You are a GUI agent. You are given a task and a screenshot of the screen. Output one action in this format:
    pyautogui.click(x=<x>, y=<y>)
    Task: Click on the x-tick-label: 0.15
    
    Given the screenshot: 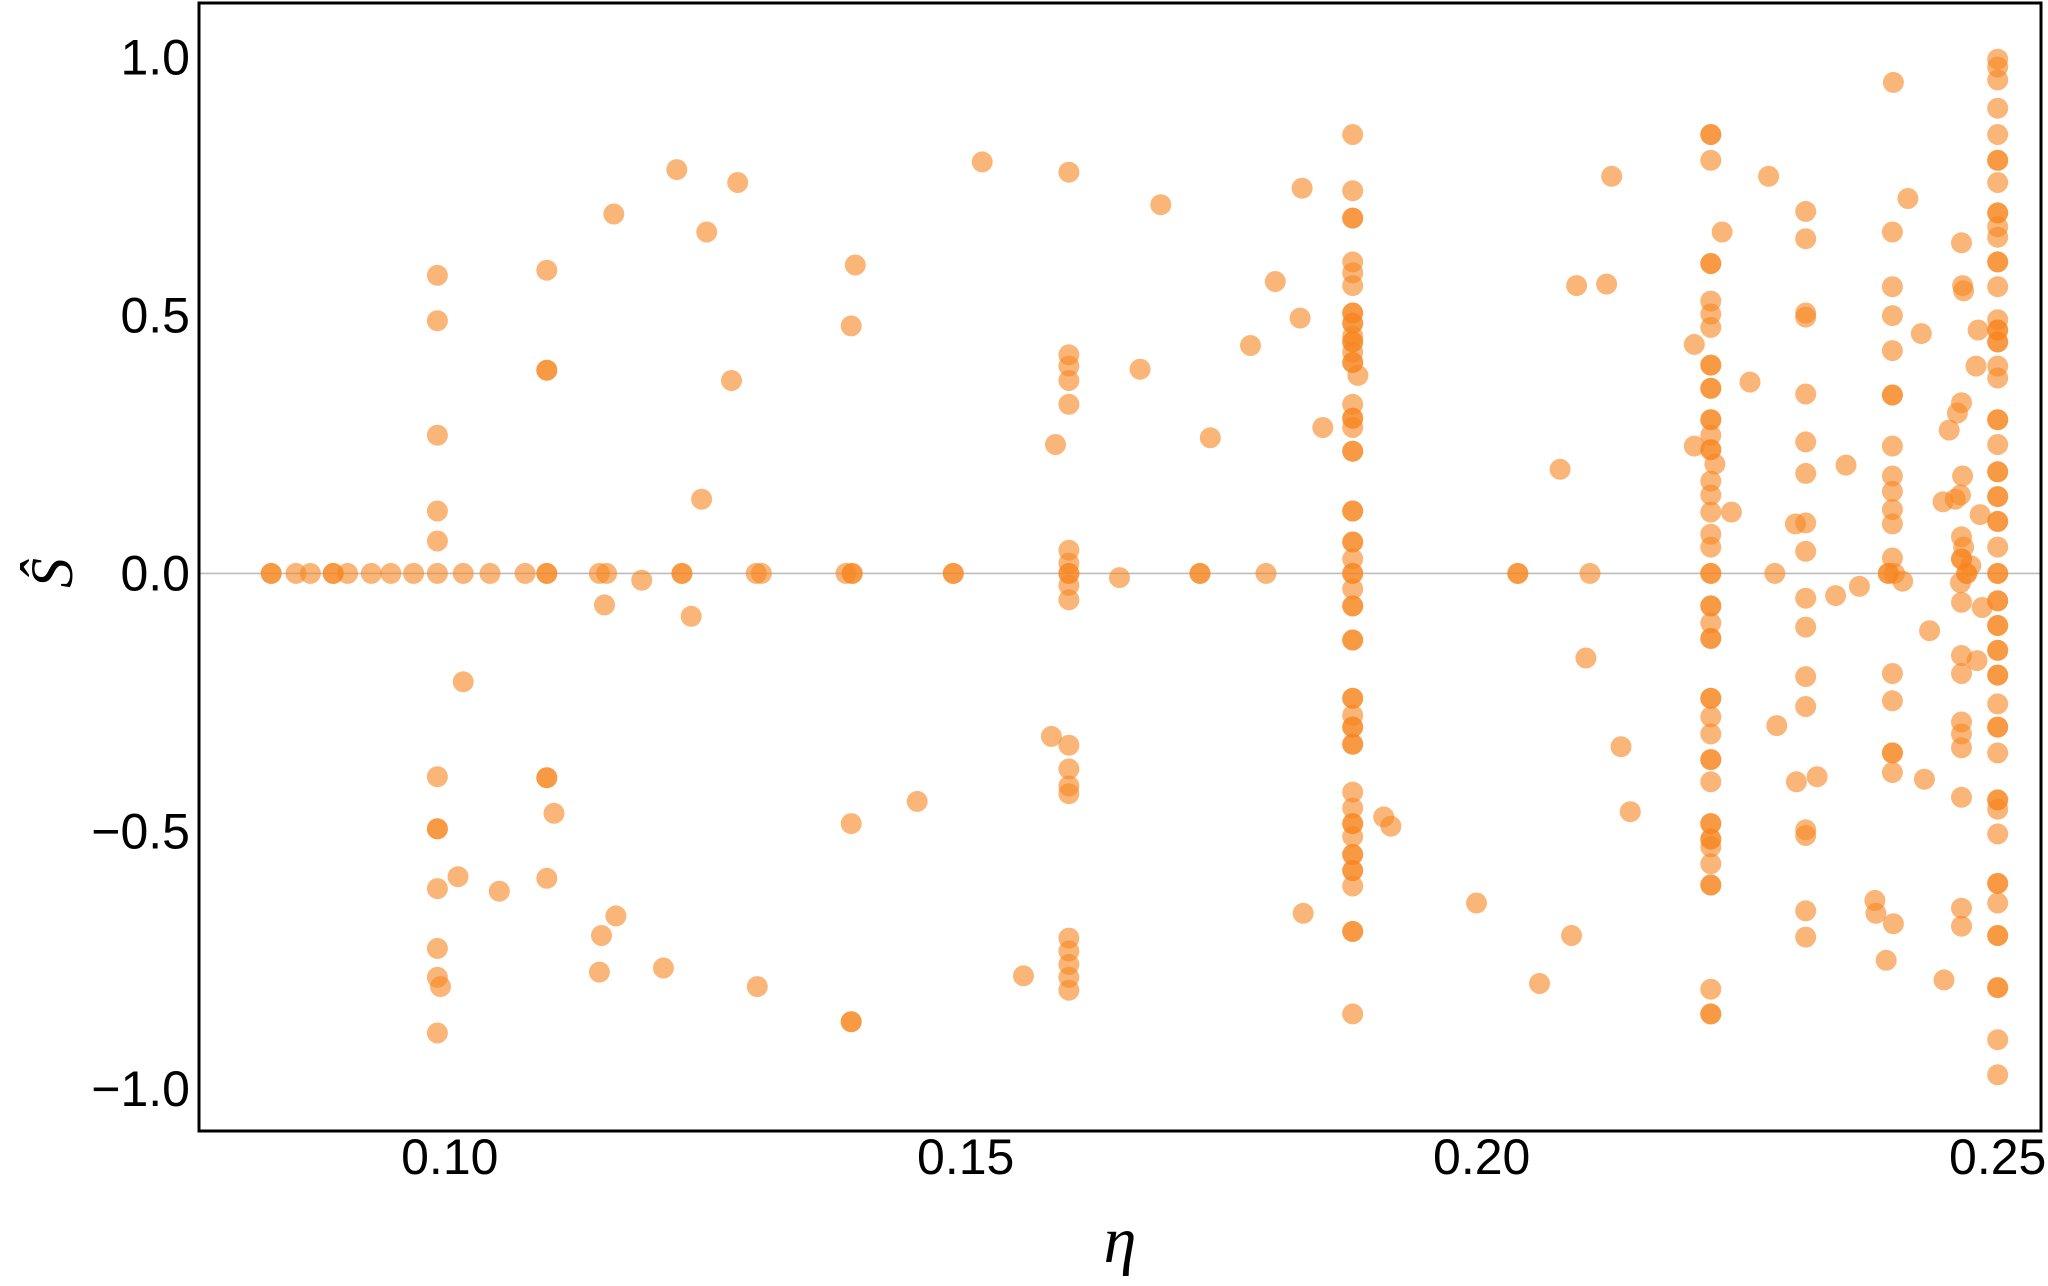 What is the action you would take?
    pyautogui.click(x=965, y=1157)
    